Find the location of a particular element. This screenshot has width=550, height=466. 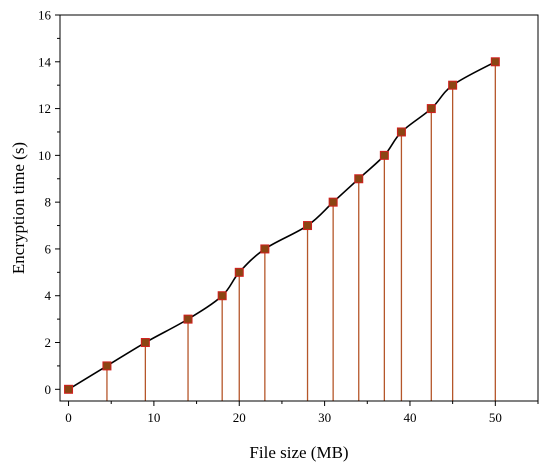

y-tick-label: 4 is located at coordinates (48, 295).